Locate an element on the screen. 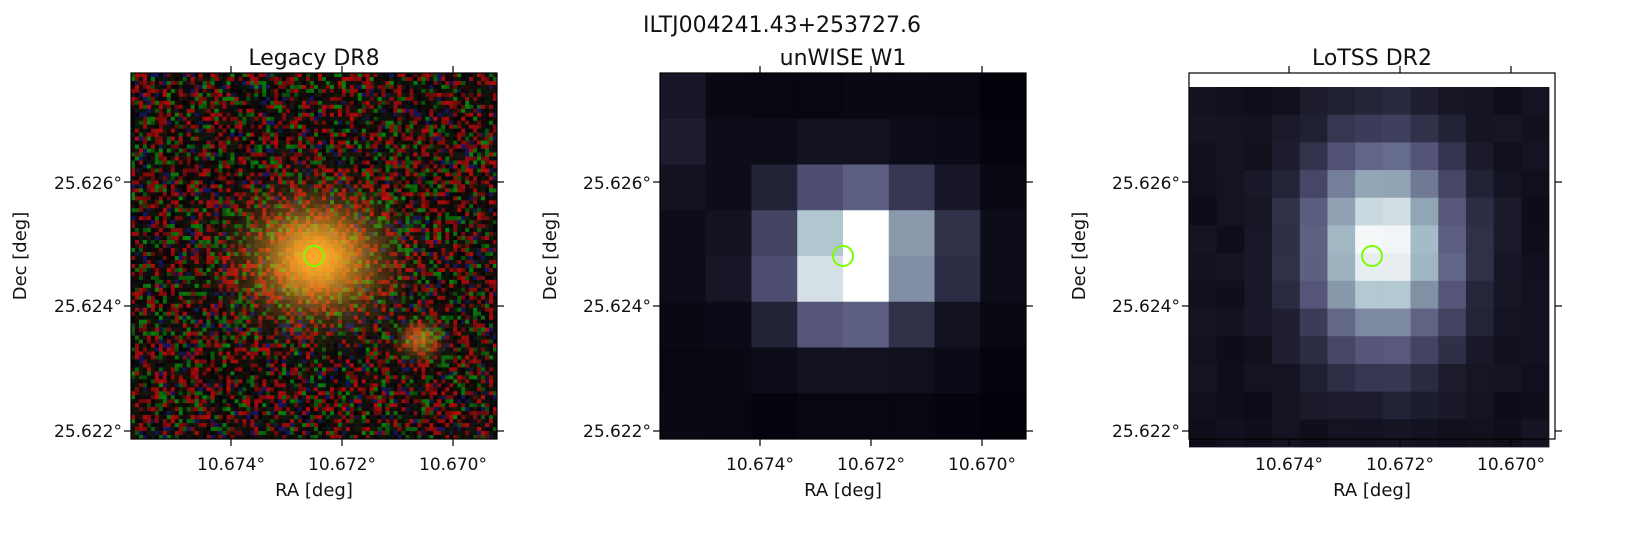 The width and height of the screenshot is (1647, 539). panel-title: LoTSS DR2 is located at coordinates (1372, 58).